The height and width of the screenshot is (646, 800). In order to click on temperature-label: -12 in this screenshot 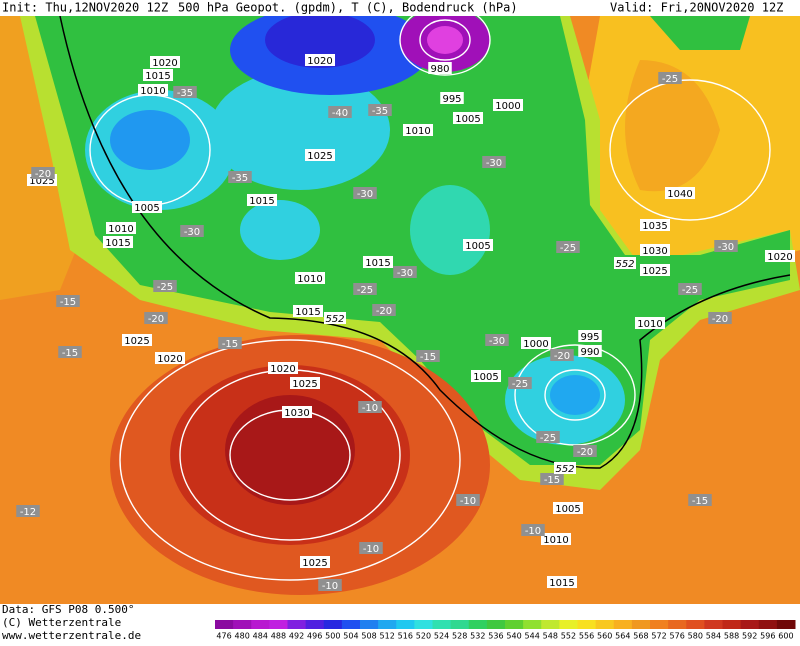, I will do `click(28, 512)`.